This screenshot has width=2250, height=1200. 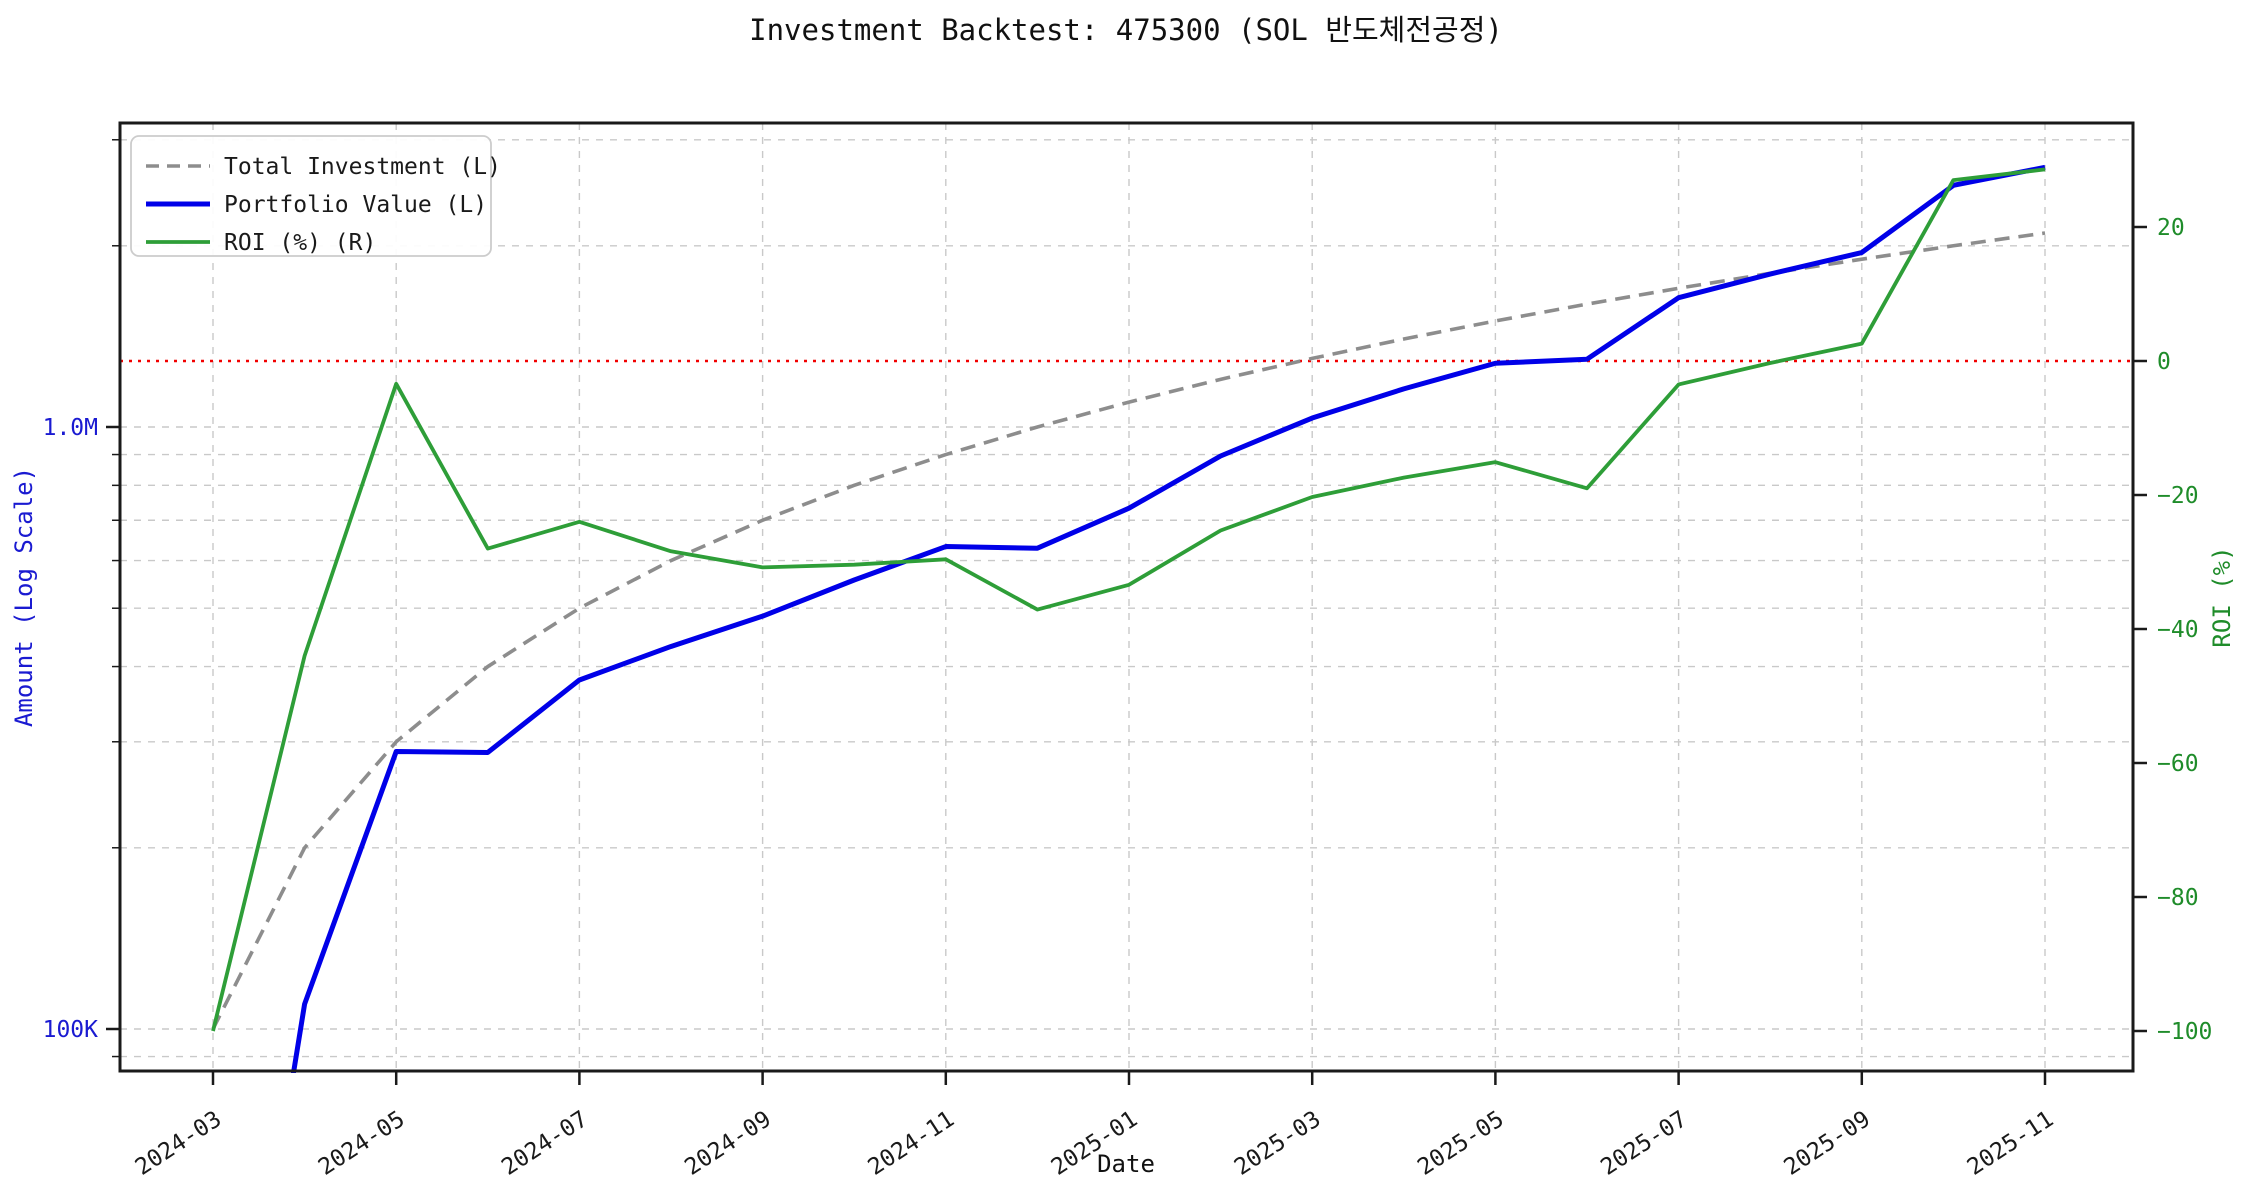 What do you see at coordinates (2178, 764) in the screenshot?
I see `right-tick-label: −60` at bounding box center [2178, 764].